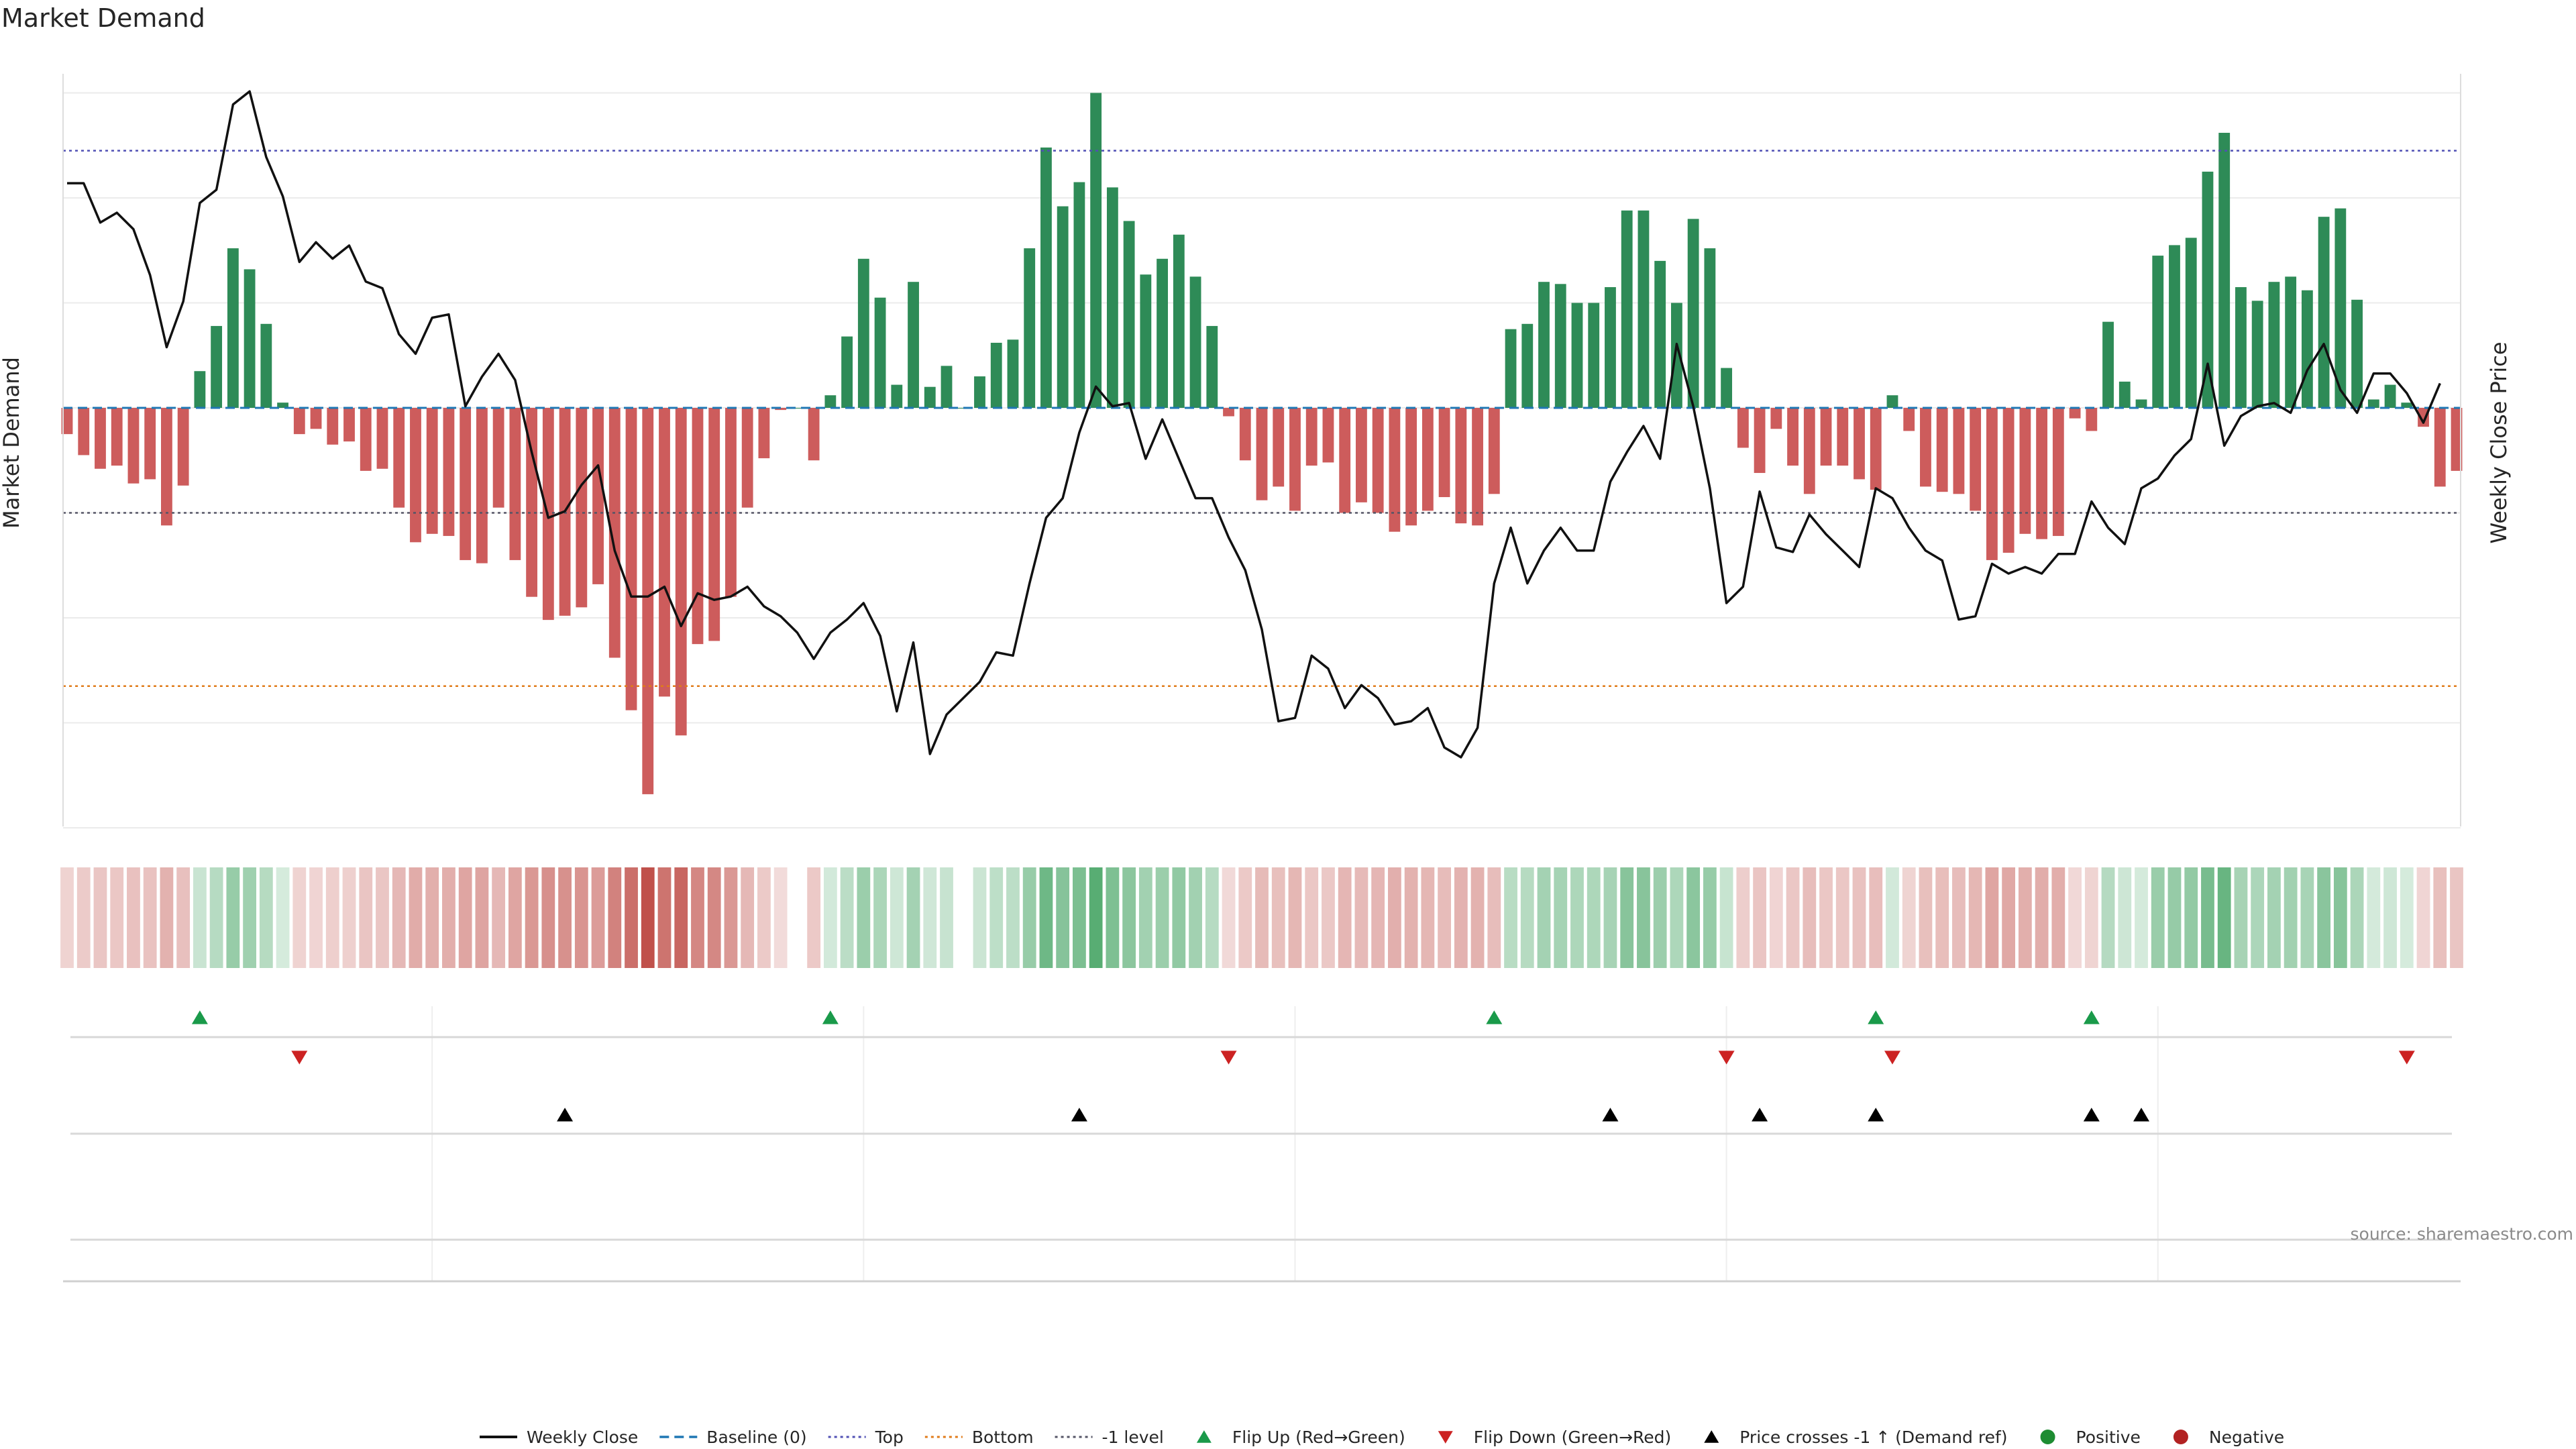  What do you see at coordinates (2108, 1437) in the screenshot?
I see `legend-label: Positive` at bounding box center [2108, 1437].